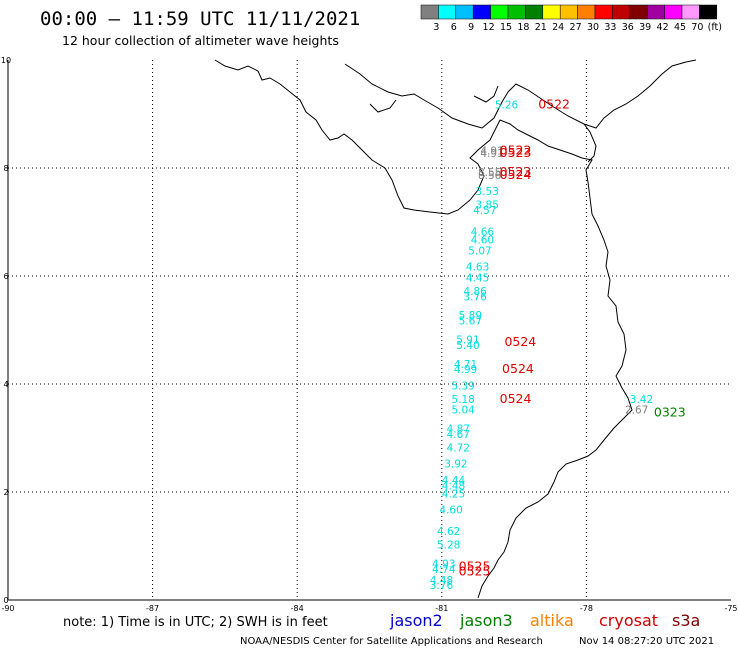 The image size is (740, 650). Describe the element at coordinates (463, 411) in the screenshot. I see `wave-height-value: 5.04` at that location.